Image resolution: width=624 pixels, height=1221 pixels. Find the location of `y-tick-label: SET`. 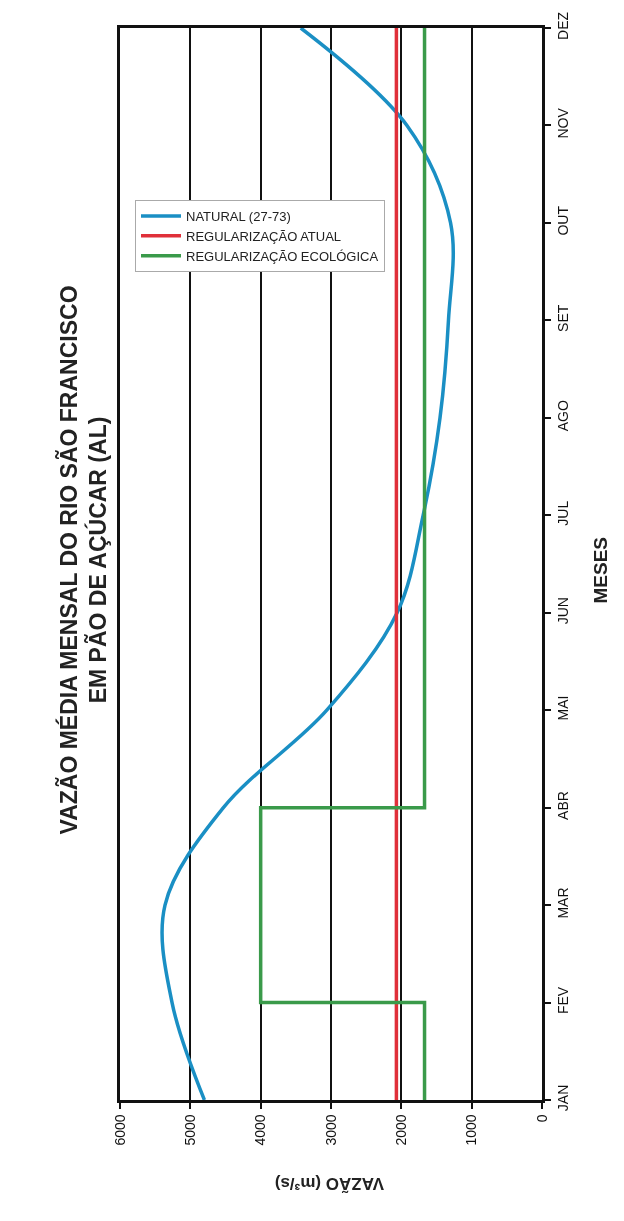

y-tick-label: SET is located at coordinates (562, 318).